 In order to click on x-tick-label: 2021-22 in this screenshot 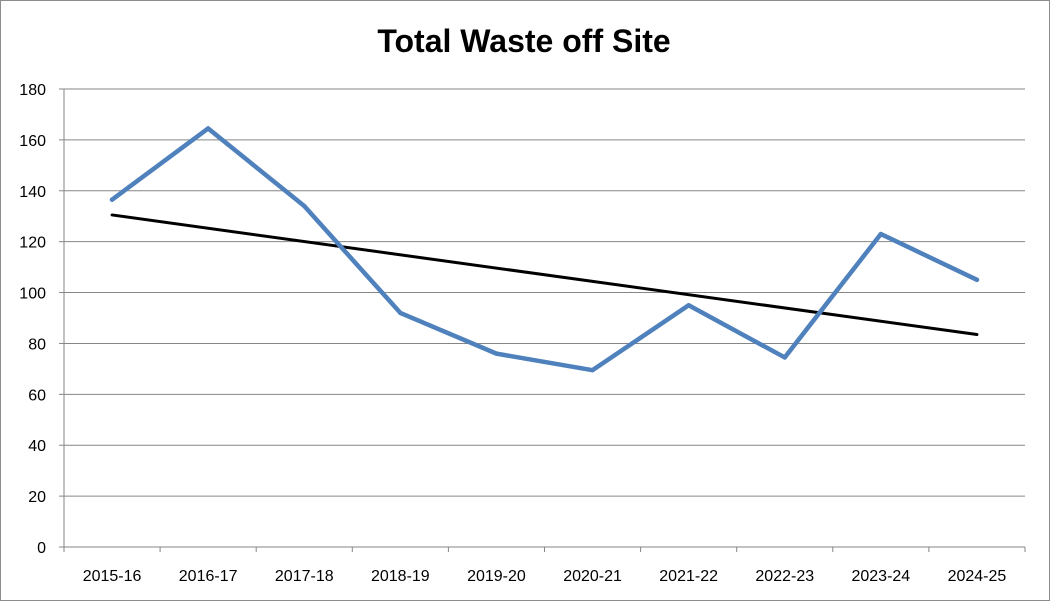, I will do `click(688, 576)`.